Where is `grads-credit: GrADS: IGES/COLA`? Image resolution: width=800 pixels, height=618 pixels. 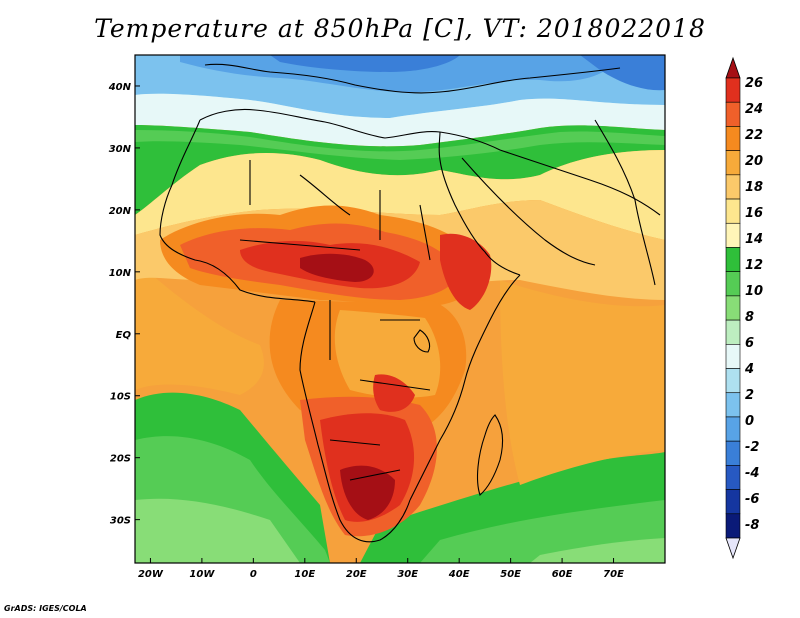
grads-credit: GrADS: IGES/COLA is located at coordinates (45, 608).